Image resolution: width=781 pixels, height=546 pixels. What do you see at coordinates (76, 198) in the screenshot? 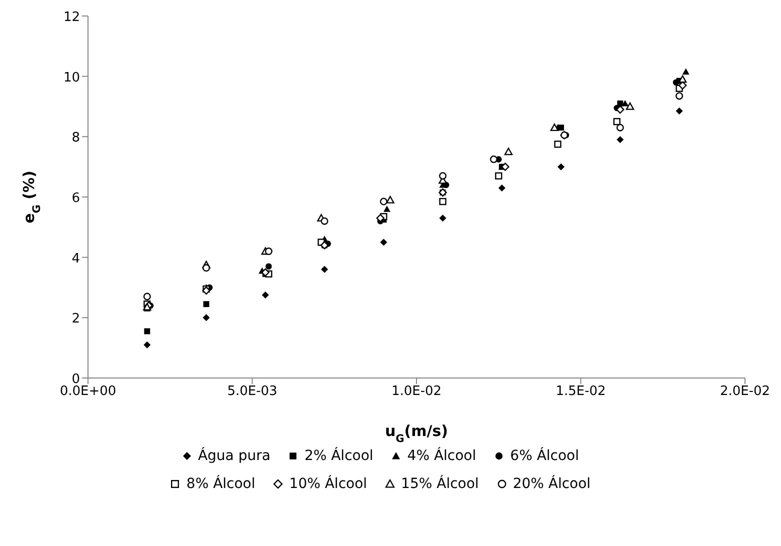
I see `y-tick-label: 6` at bounding box center [76, 198].